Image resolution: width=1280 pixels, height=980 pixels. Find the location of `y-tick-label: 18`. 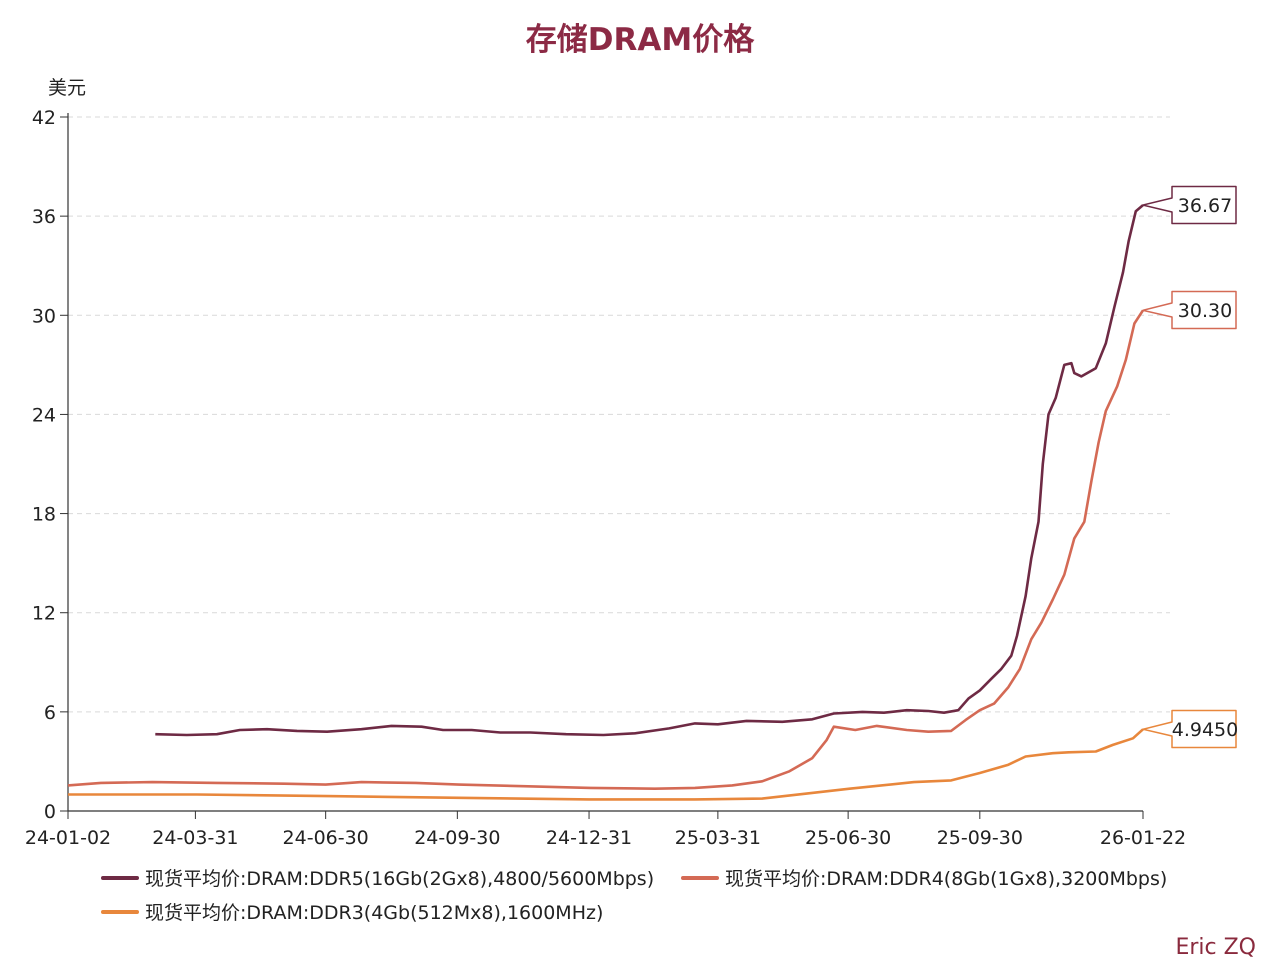

y-tick-label: 18 is located at coordinates (44, 515).